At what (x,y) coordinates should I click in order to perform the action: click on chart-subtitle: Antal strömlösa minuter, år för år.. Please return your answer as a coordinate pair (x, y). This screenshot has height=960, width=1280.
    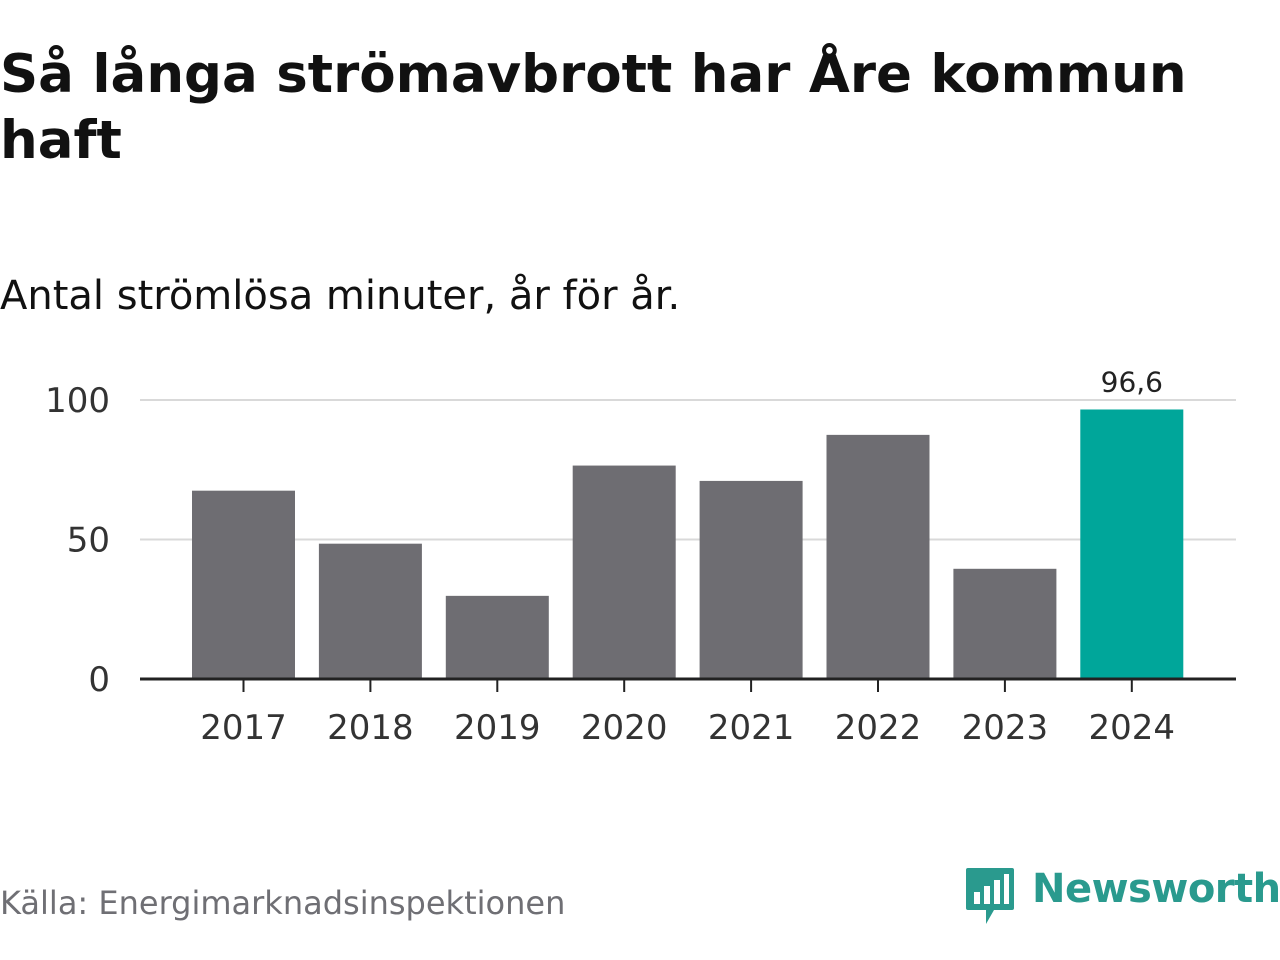
    Looking at the image, I should click on (340, 296).